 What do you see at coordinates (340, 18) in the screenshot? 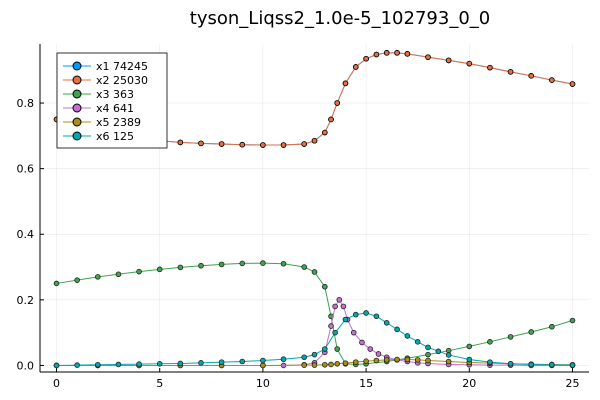
I see `chart-title: tyson_Liqss2_1.0e-5_102793_0_0` at bounding box center [340, 18].